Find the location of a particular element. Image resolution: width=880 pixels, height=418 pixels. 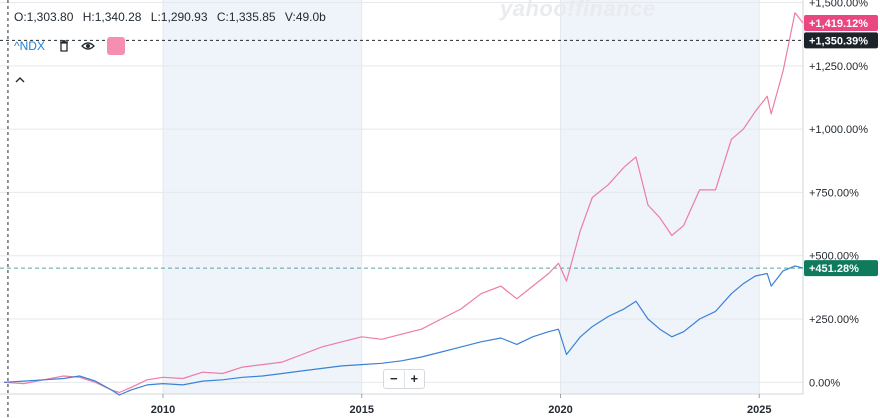

color-swatch is located at coordinates (115, 46).